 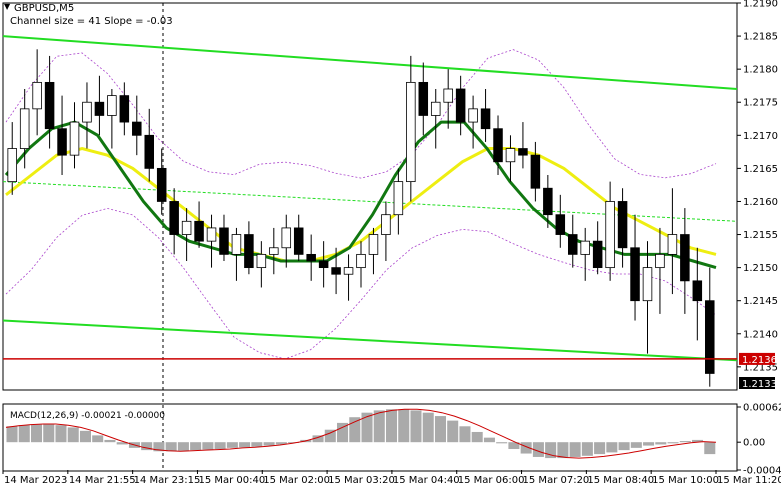 What do you see at coordinates (757, 383) in the screenshot?
I see `price-marker-current` at bounding box center [757, 383].